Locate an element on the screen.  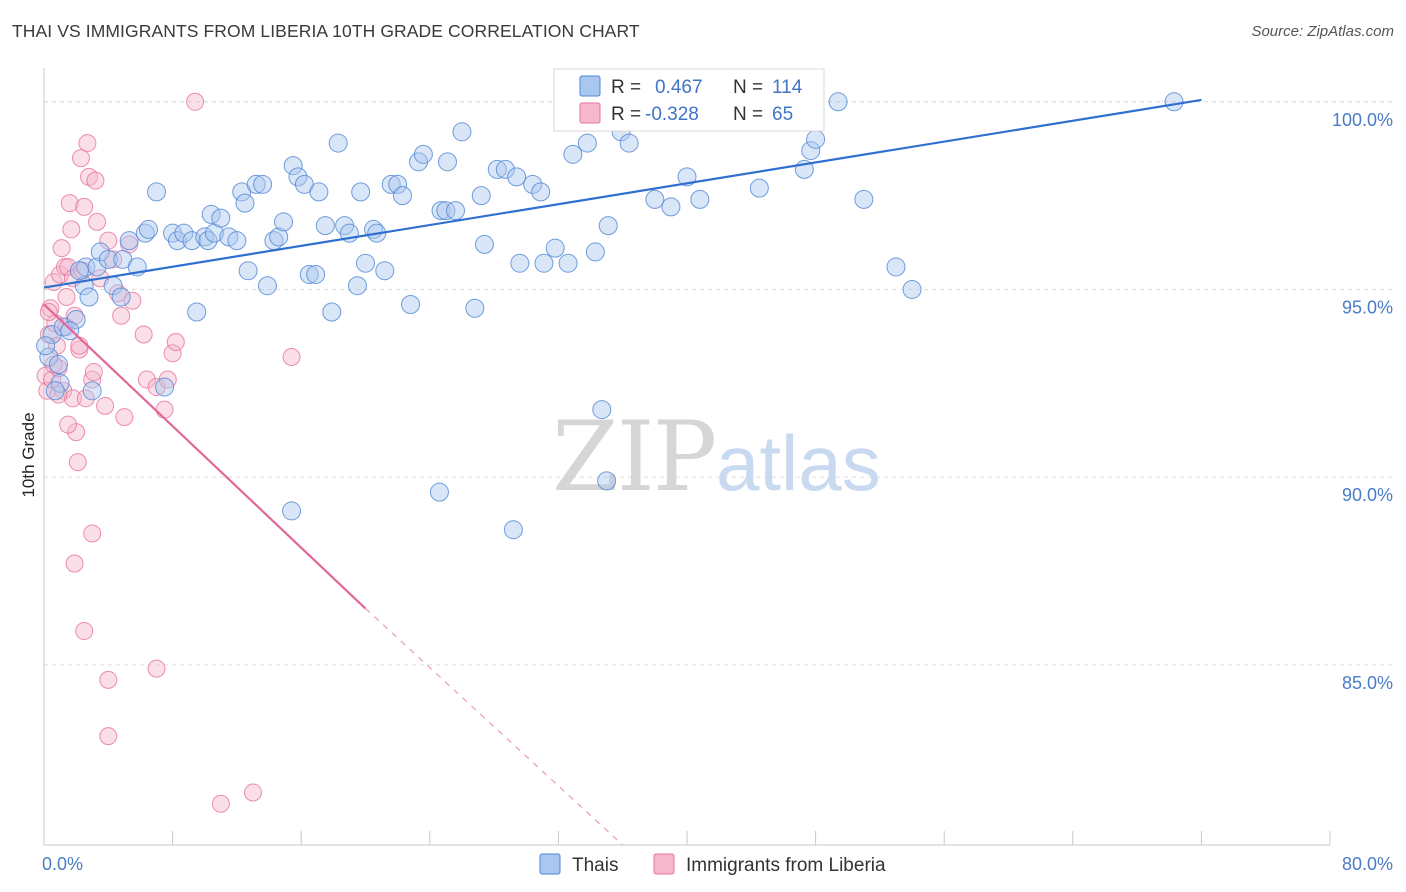
series-legend: Thais Immigrants from Liberia is located at coordinates (712, 864).